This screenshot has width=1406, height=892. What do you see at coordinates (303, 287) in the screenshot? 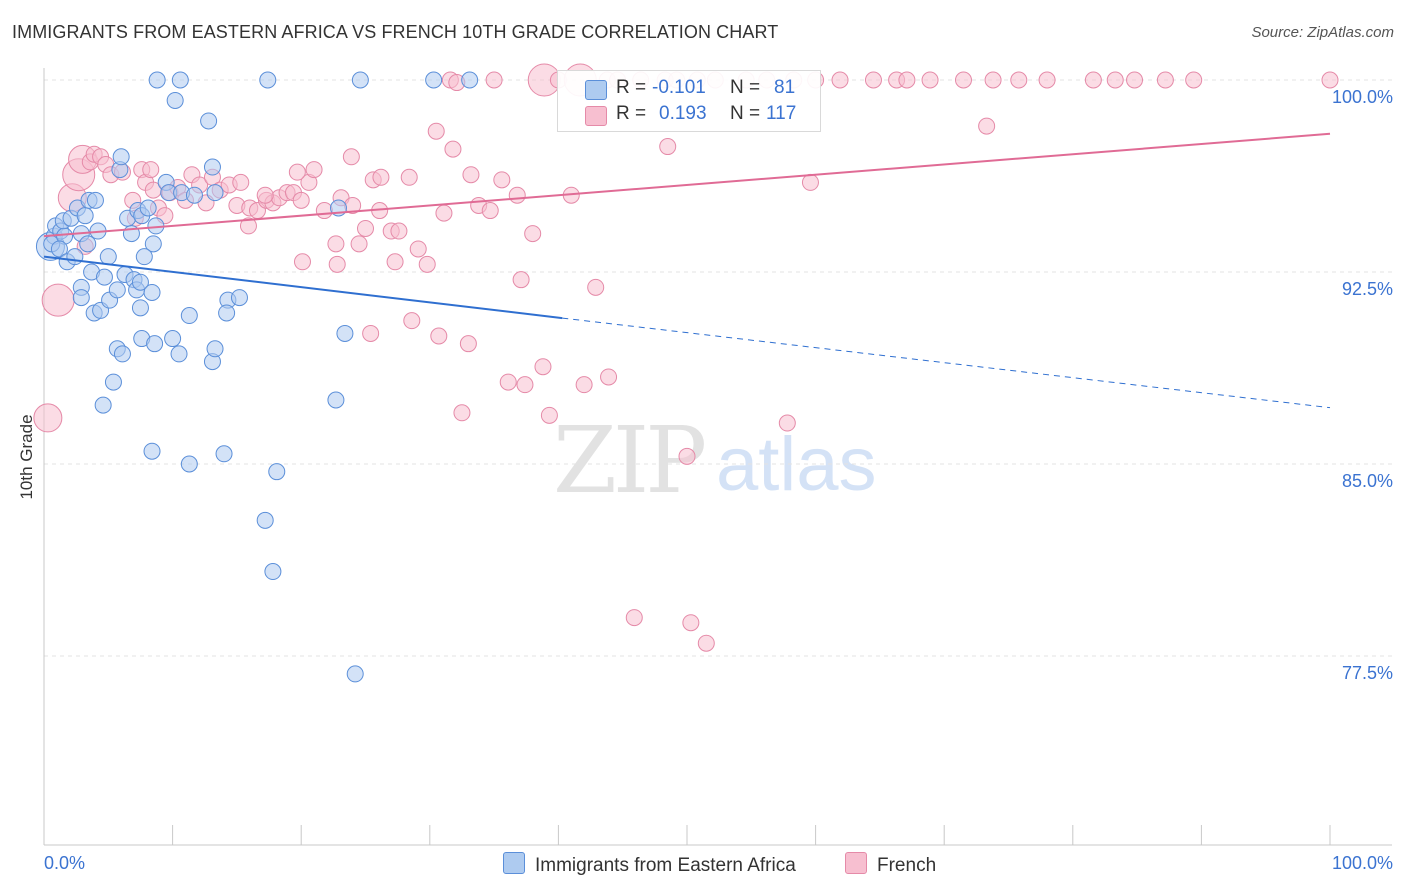
I see `eastern-africa-trendline` at bounding box center [303, 287].